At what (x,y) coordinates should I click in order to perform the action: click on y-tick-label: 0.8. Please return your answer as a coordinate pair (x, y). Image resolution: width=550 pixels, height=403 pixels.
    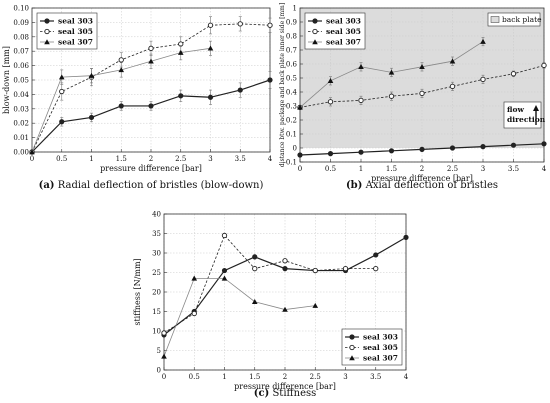
    Looking at the image, I should click on (291, 37).